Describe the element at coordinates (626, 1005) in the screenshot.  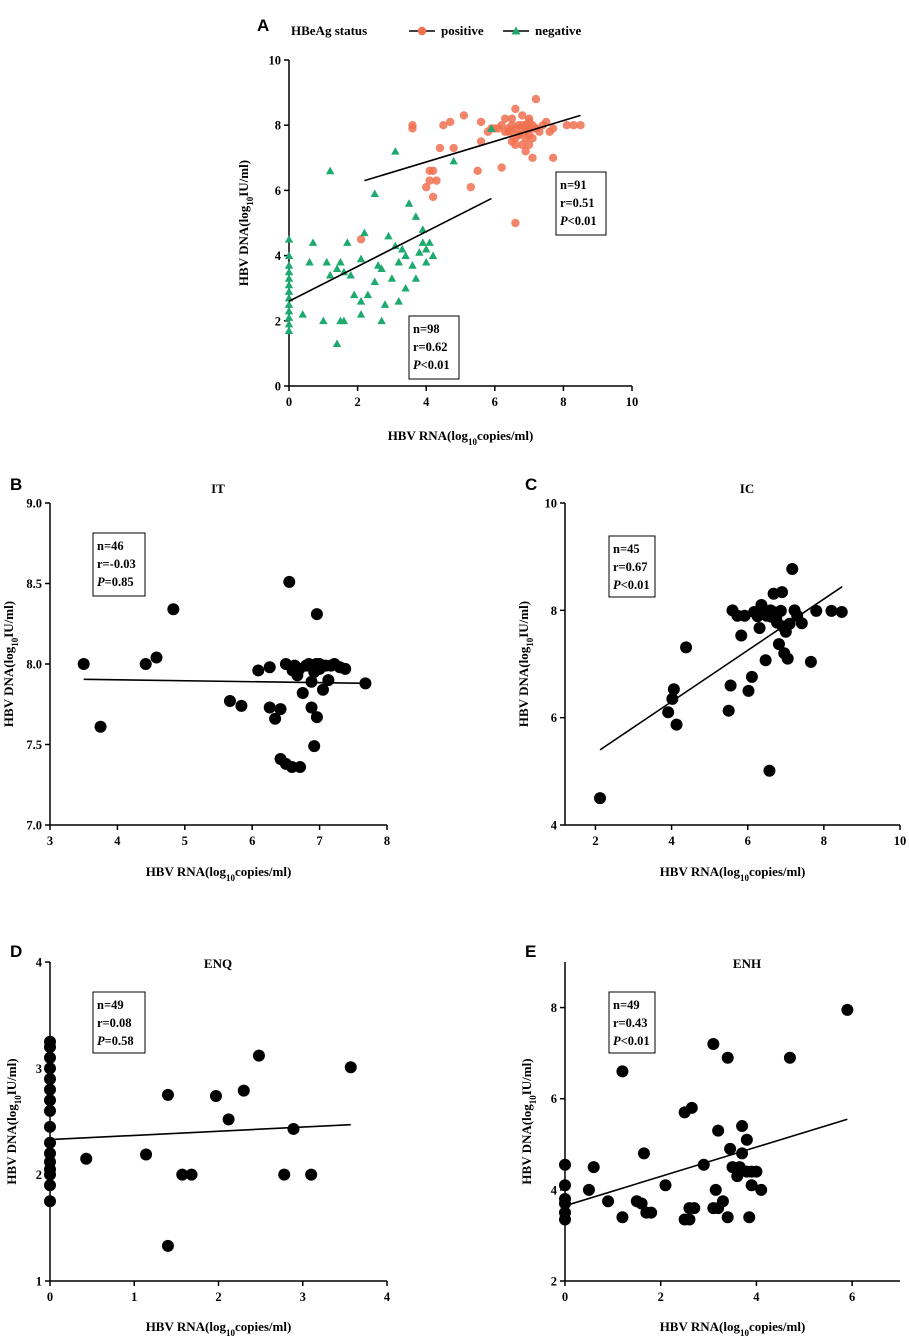
I see `stat-n: n=49` at that location.